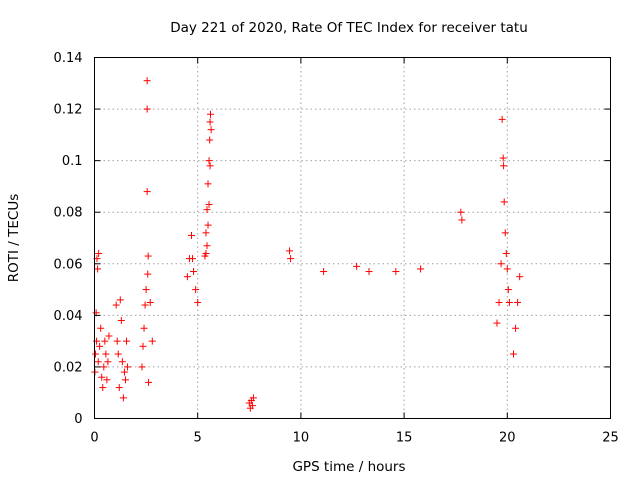 Image resolution: width=640 pixels, height=480 pixels. Describe the element at coordinates (68, 58) in the screenshot. I see `y-tick-label: 0.14` at that location.